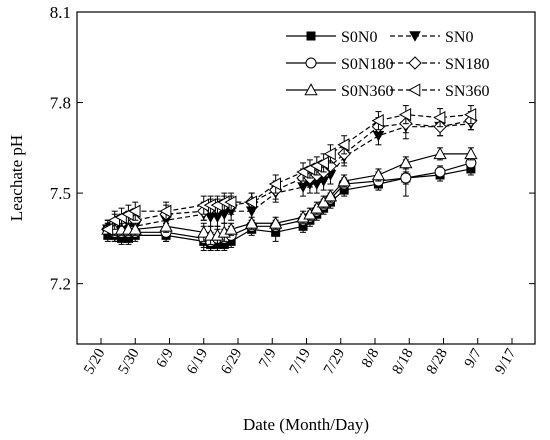  What do you see at coordinates (439, 64) in the screenshot?
I see `legend-item-sn180: SN180` at bounding box center [439, 64].